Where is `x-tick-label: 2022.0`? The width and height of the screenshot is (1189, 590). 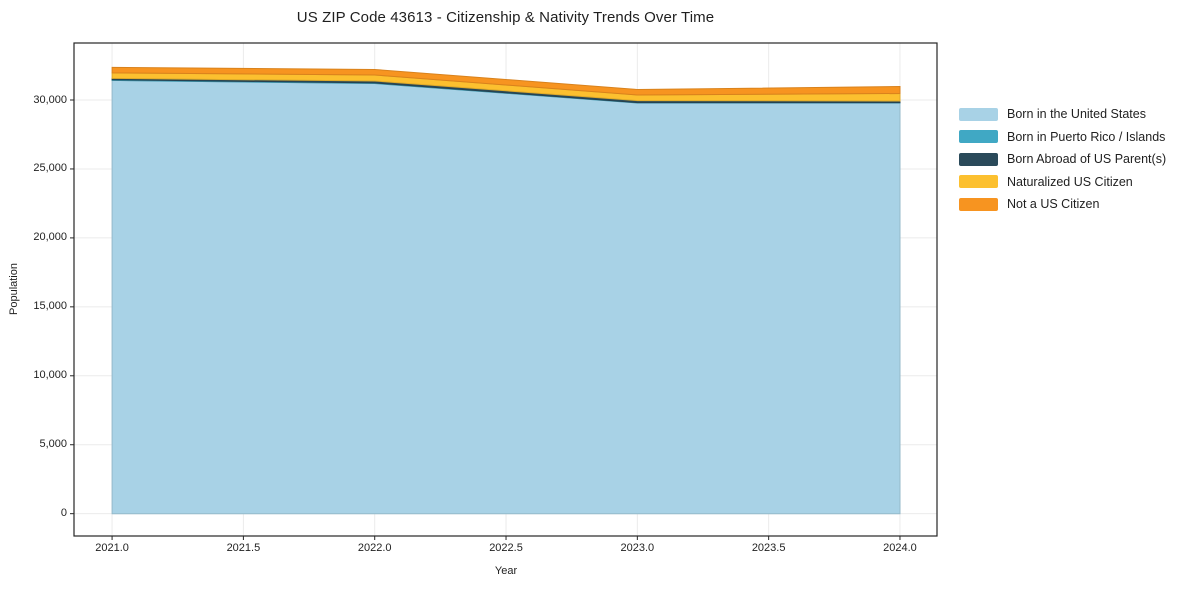
x-tick-label: 2022.0 is located at coordinates (374, 548).